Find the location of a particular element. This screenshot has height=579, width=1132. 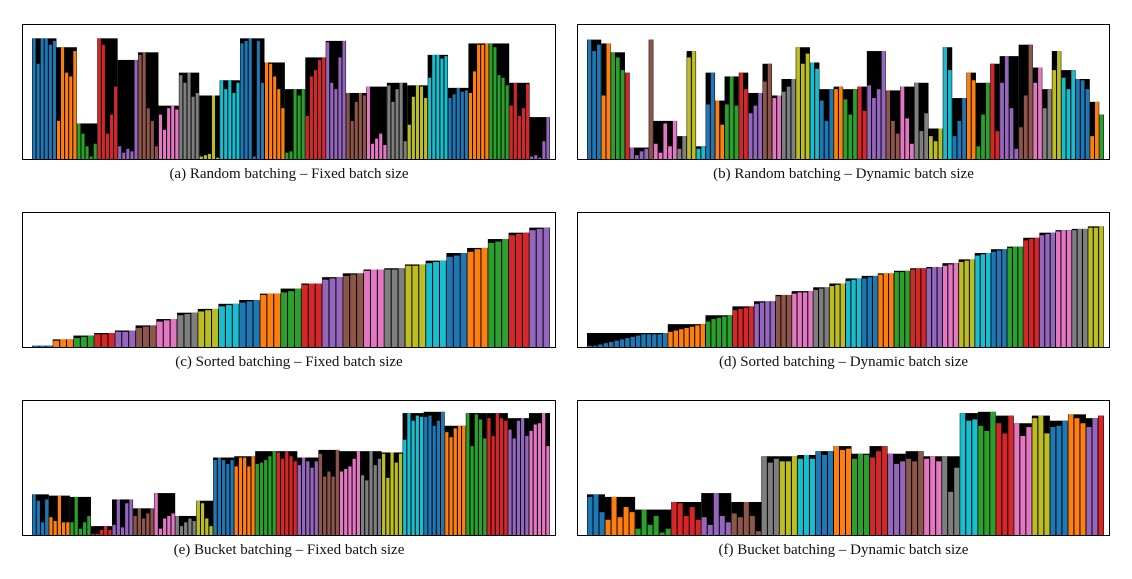

chart-caption: (b) Random batching – Dynamic batch size is located at coordinates (843, 174).